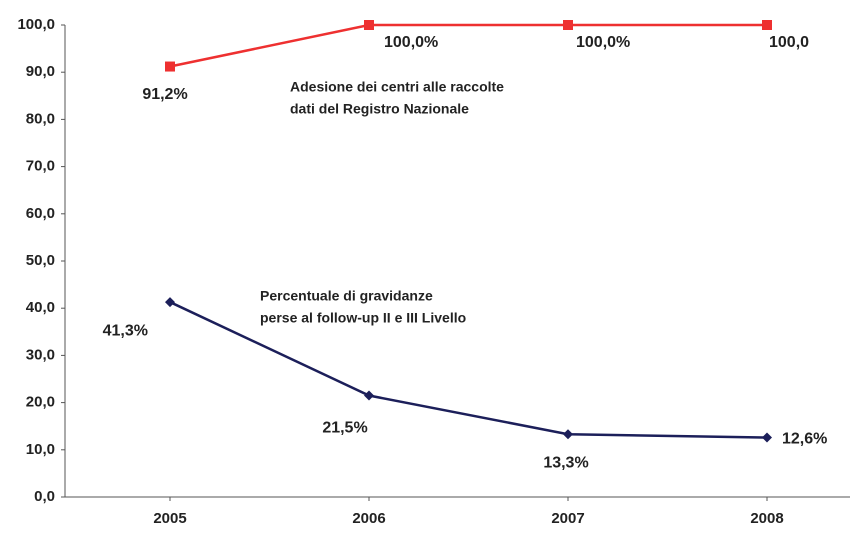  What do you see at coordinates (344, 428) in the screenshot?
I see `data-label: 21,5%` at bounding box center [344, 428].